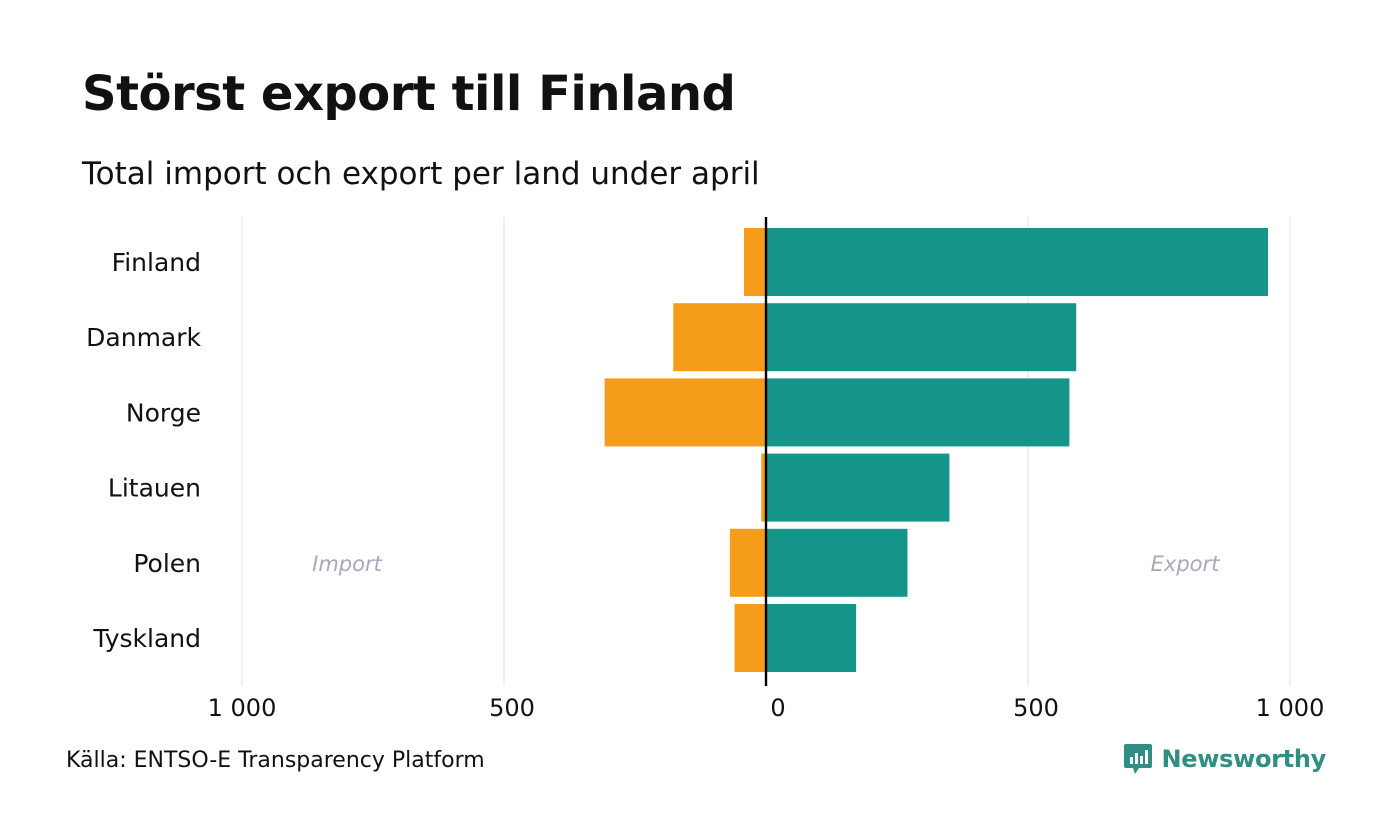  I want to click on import-bar-norge, so click(685, 412).